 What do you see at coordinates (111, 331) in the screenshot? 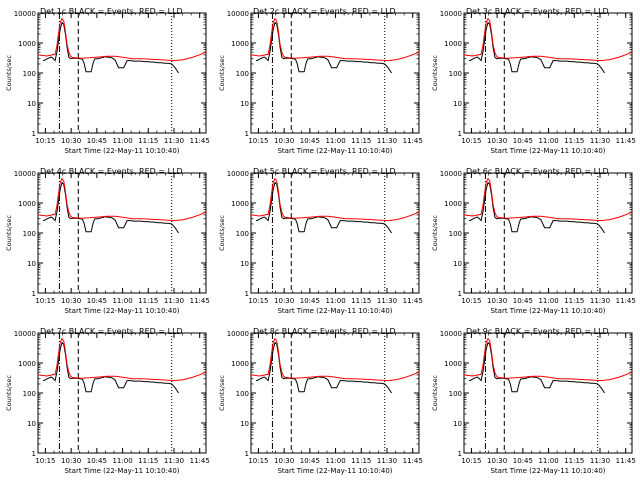
I see `panel-title: Det 7c BLACK = Events, RED = LLD` at bounding box center [111, 331].